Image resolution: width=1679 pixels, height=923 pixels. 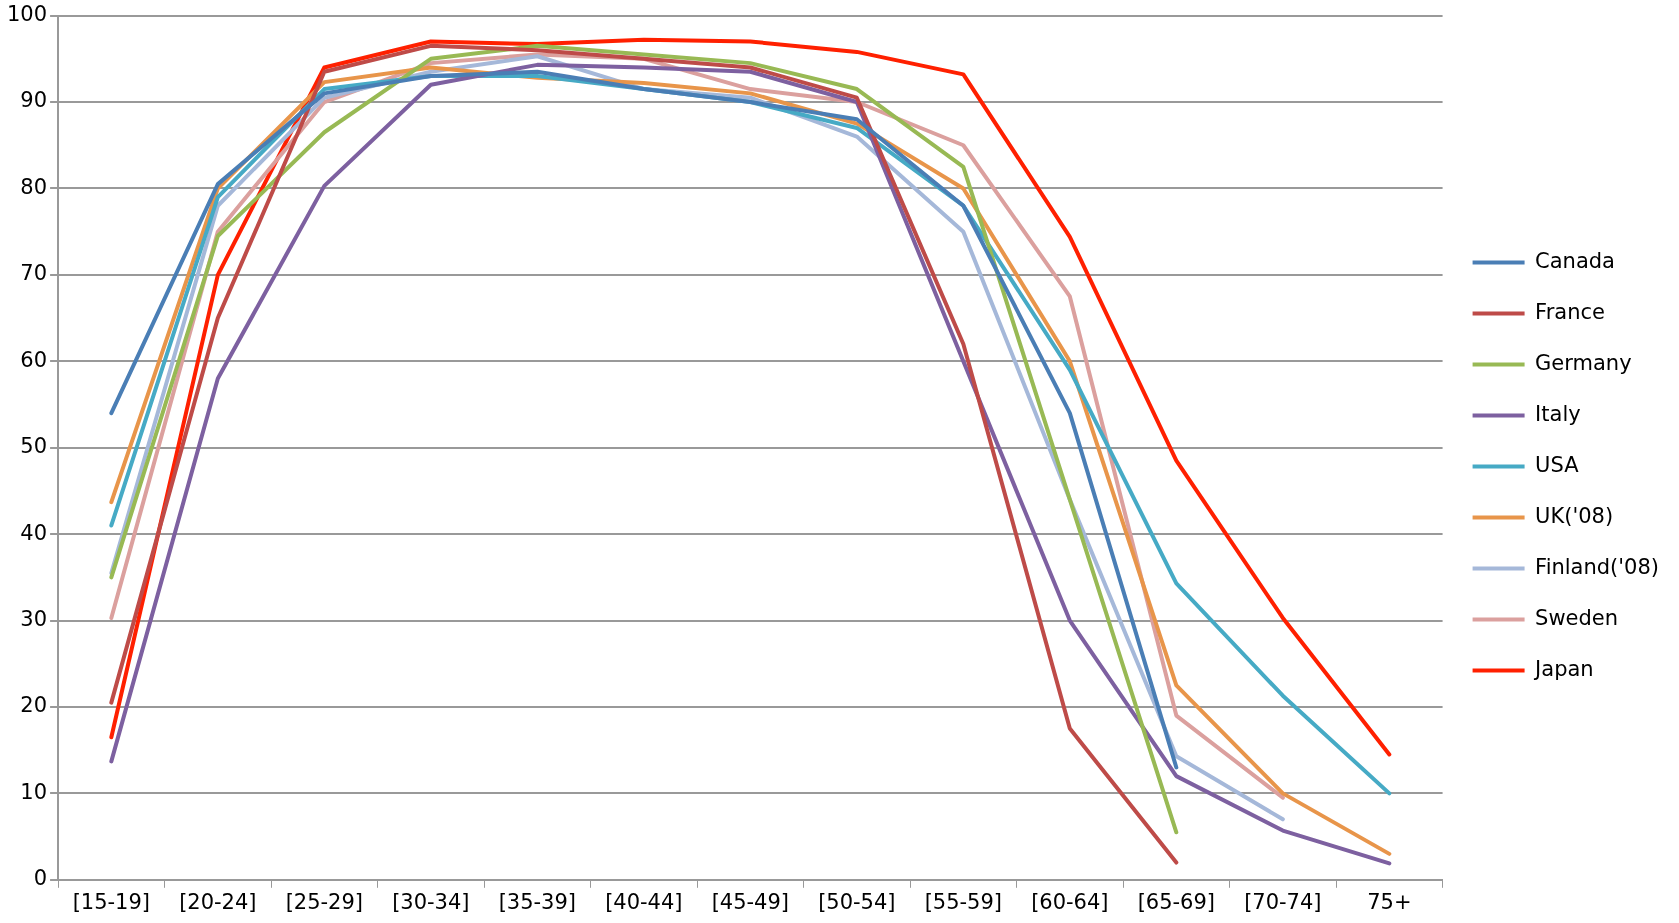 What do you see at coordinates (1558, 413) in the screenshot?
I see `legend-label: Italy` at bounding box center [1558, 413].